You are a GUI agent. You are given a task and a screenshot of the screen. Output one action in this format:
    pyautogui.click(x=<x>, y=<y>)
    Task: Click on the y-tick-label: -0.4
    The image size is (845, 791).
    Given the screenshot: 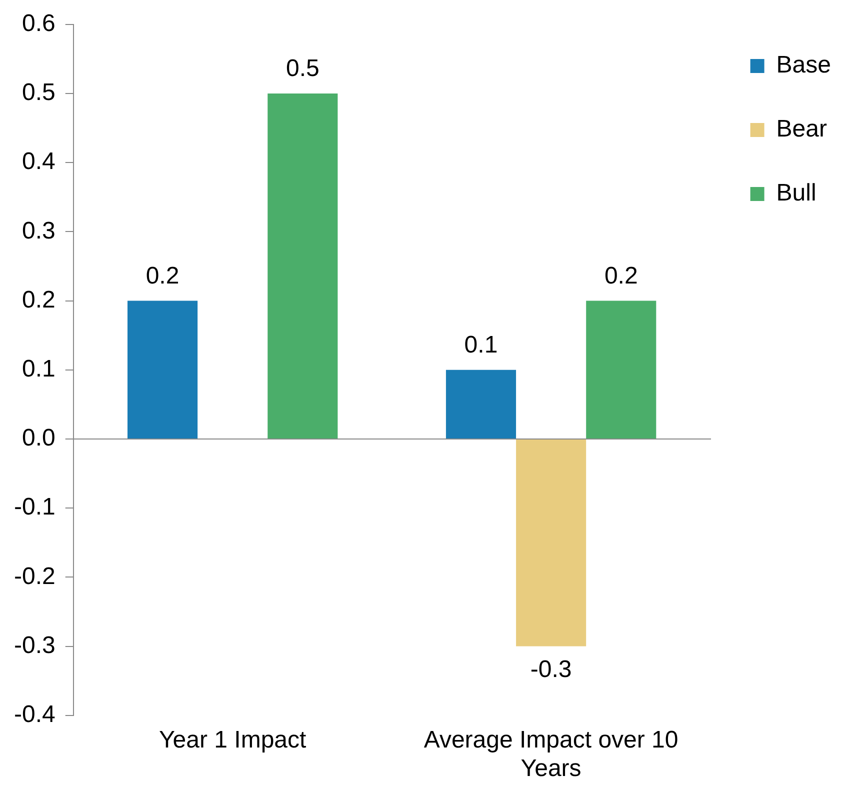 What is the action you would take?
    pyautogui.click(x=35, y=714)
    